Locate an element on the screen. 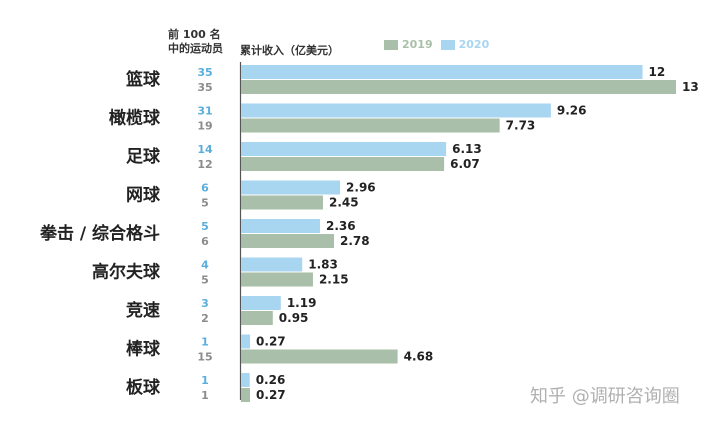 The width and height of the screenshot is (720, 428). value-label-2019: 7.73 is located at coordinates (521, 126).